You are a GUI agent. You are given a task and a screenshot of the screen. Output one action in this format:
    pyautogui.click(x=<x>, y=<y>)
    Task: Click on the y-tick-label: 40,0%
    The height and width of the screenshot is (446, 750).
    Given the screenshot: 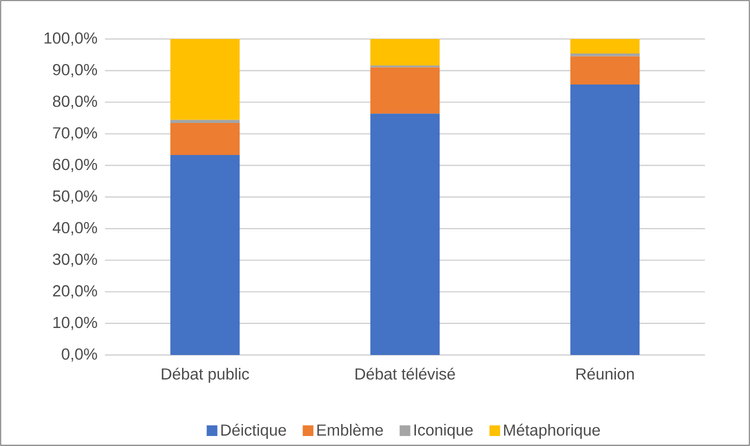 What is the action you would take?
    pyautogui.click(x=75, y=229)
    